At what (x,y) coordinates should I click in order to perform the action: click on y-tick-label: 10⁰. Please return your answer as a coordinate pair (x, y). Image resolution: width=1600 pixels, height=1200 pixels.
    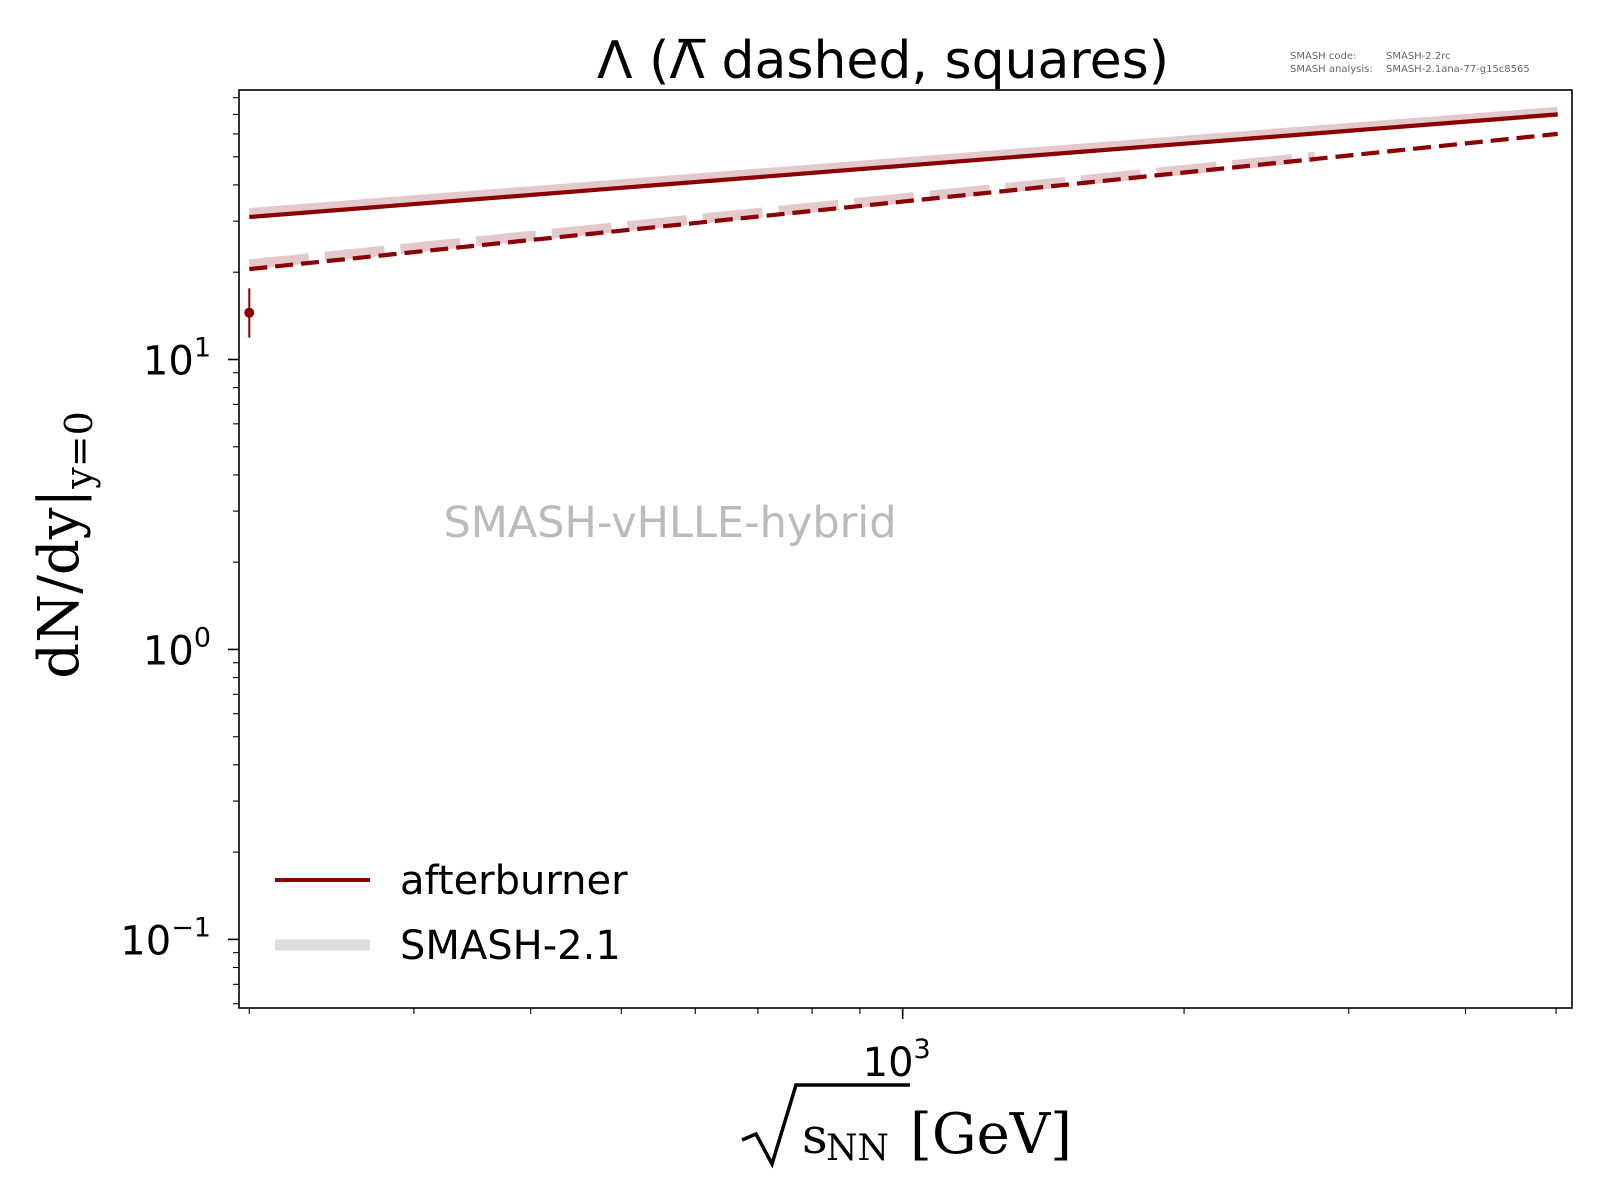
    Looking at the image, I should click on (177, 648).